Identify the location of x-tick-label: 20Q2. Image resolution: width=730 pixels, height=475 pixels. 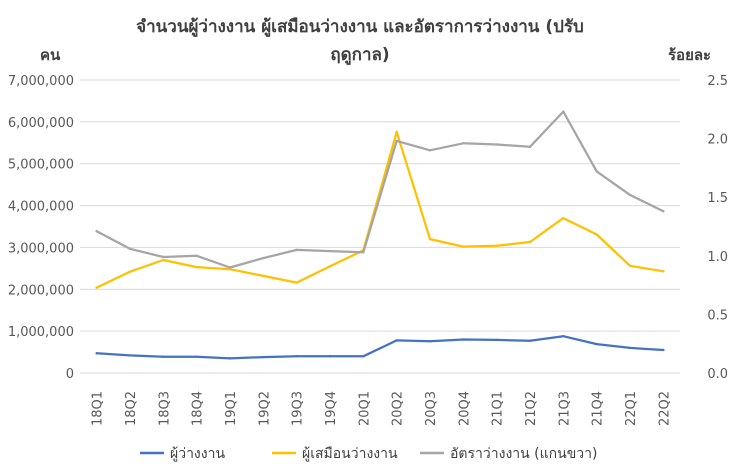
(398, 408).